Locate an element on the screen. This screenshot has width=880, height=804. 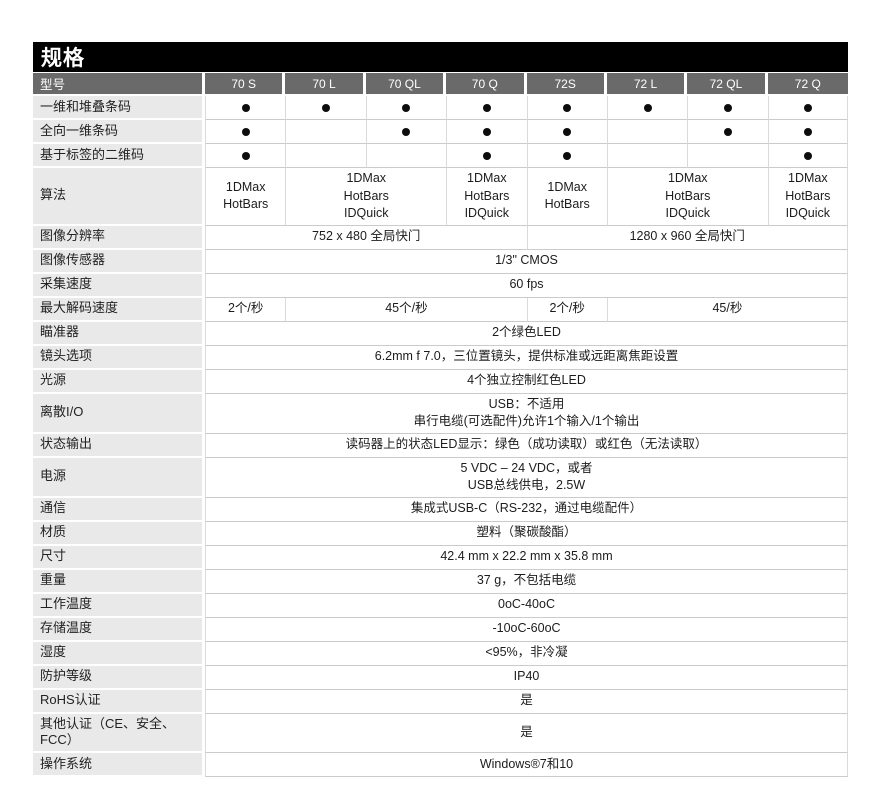
spec-value-cell: 752 x 480 全局快门 is located at coordinates (366, 237).